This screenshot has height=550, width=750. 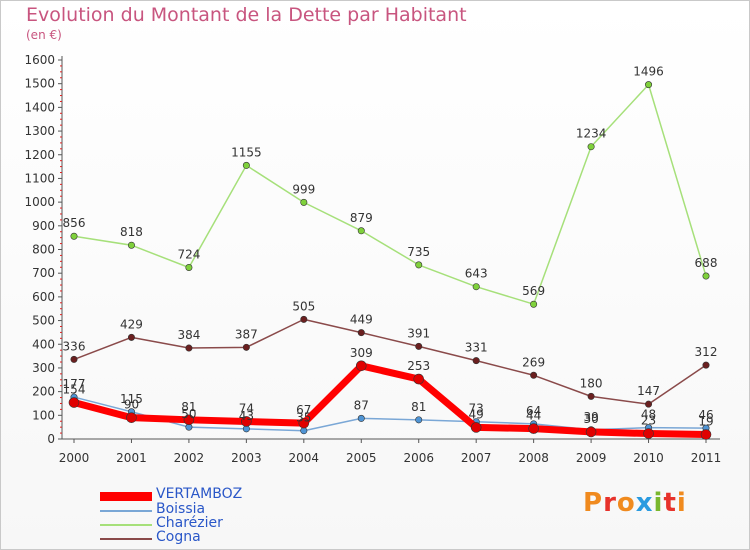 What do you see at coordinates (188, 255) in the screenshot?
I see `data-label-char-zier: 724` at bounding box center [188, 255].